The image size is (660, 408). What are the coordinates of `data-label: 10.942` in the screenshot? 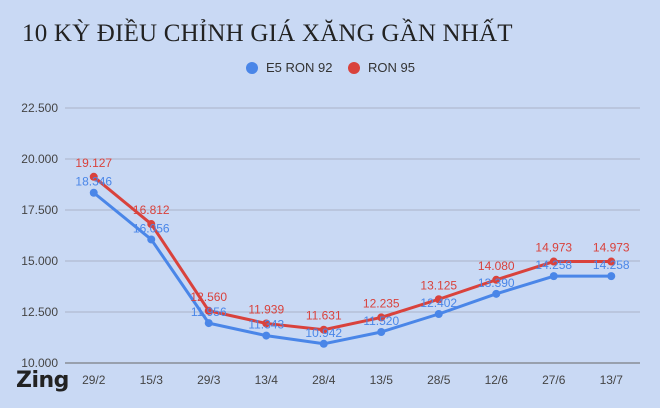 It's located at (323, 333).